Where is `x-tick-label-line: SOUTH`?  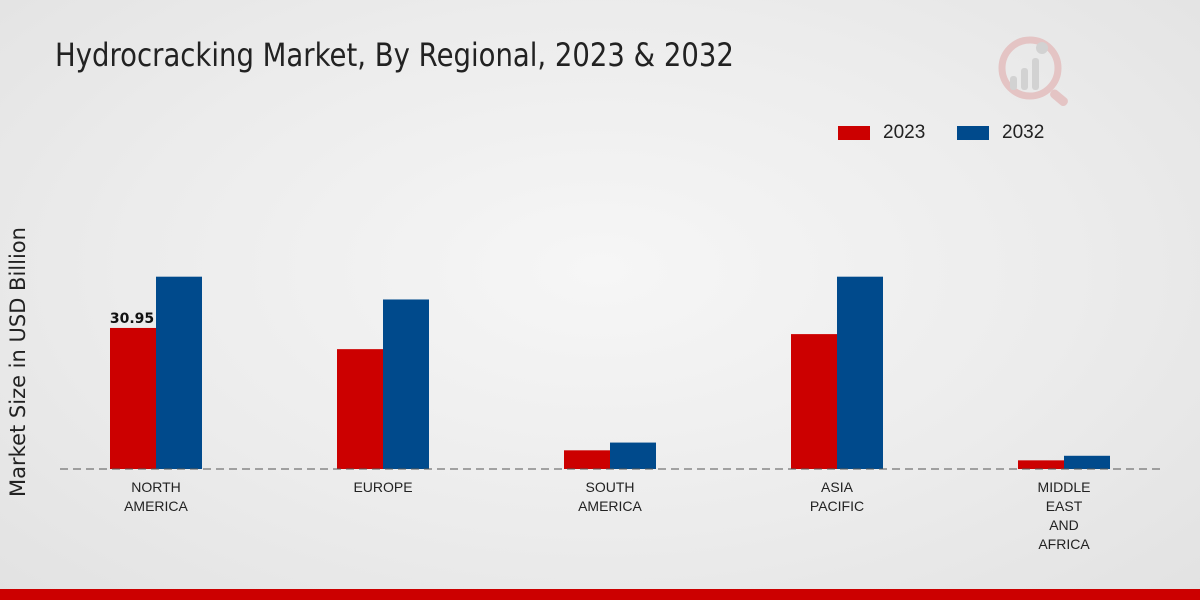
x-tick-label-line: SOUTH is located at coordinates (610, 487).